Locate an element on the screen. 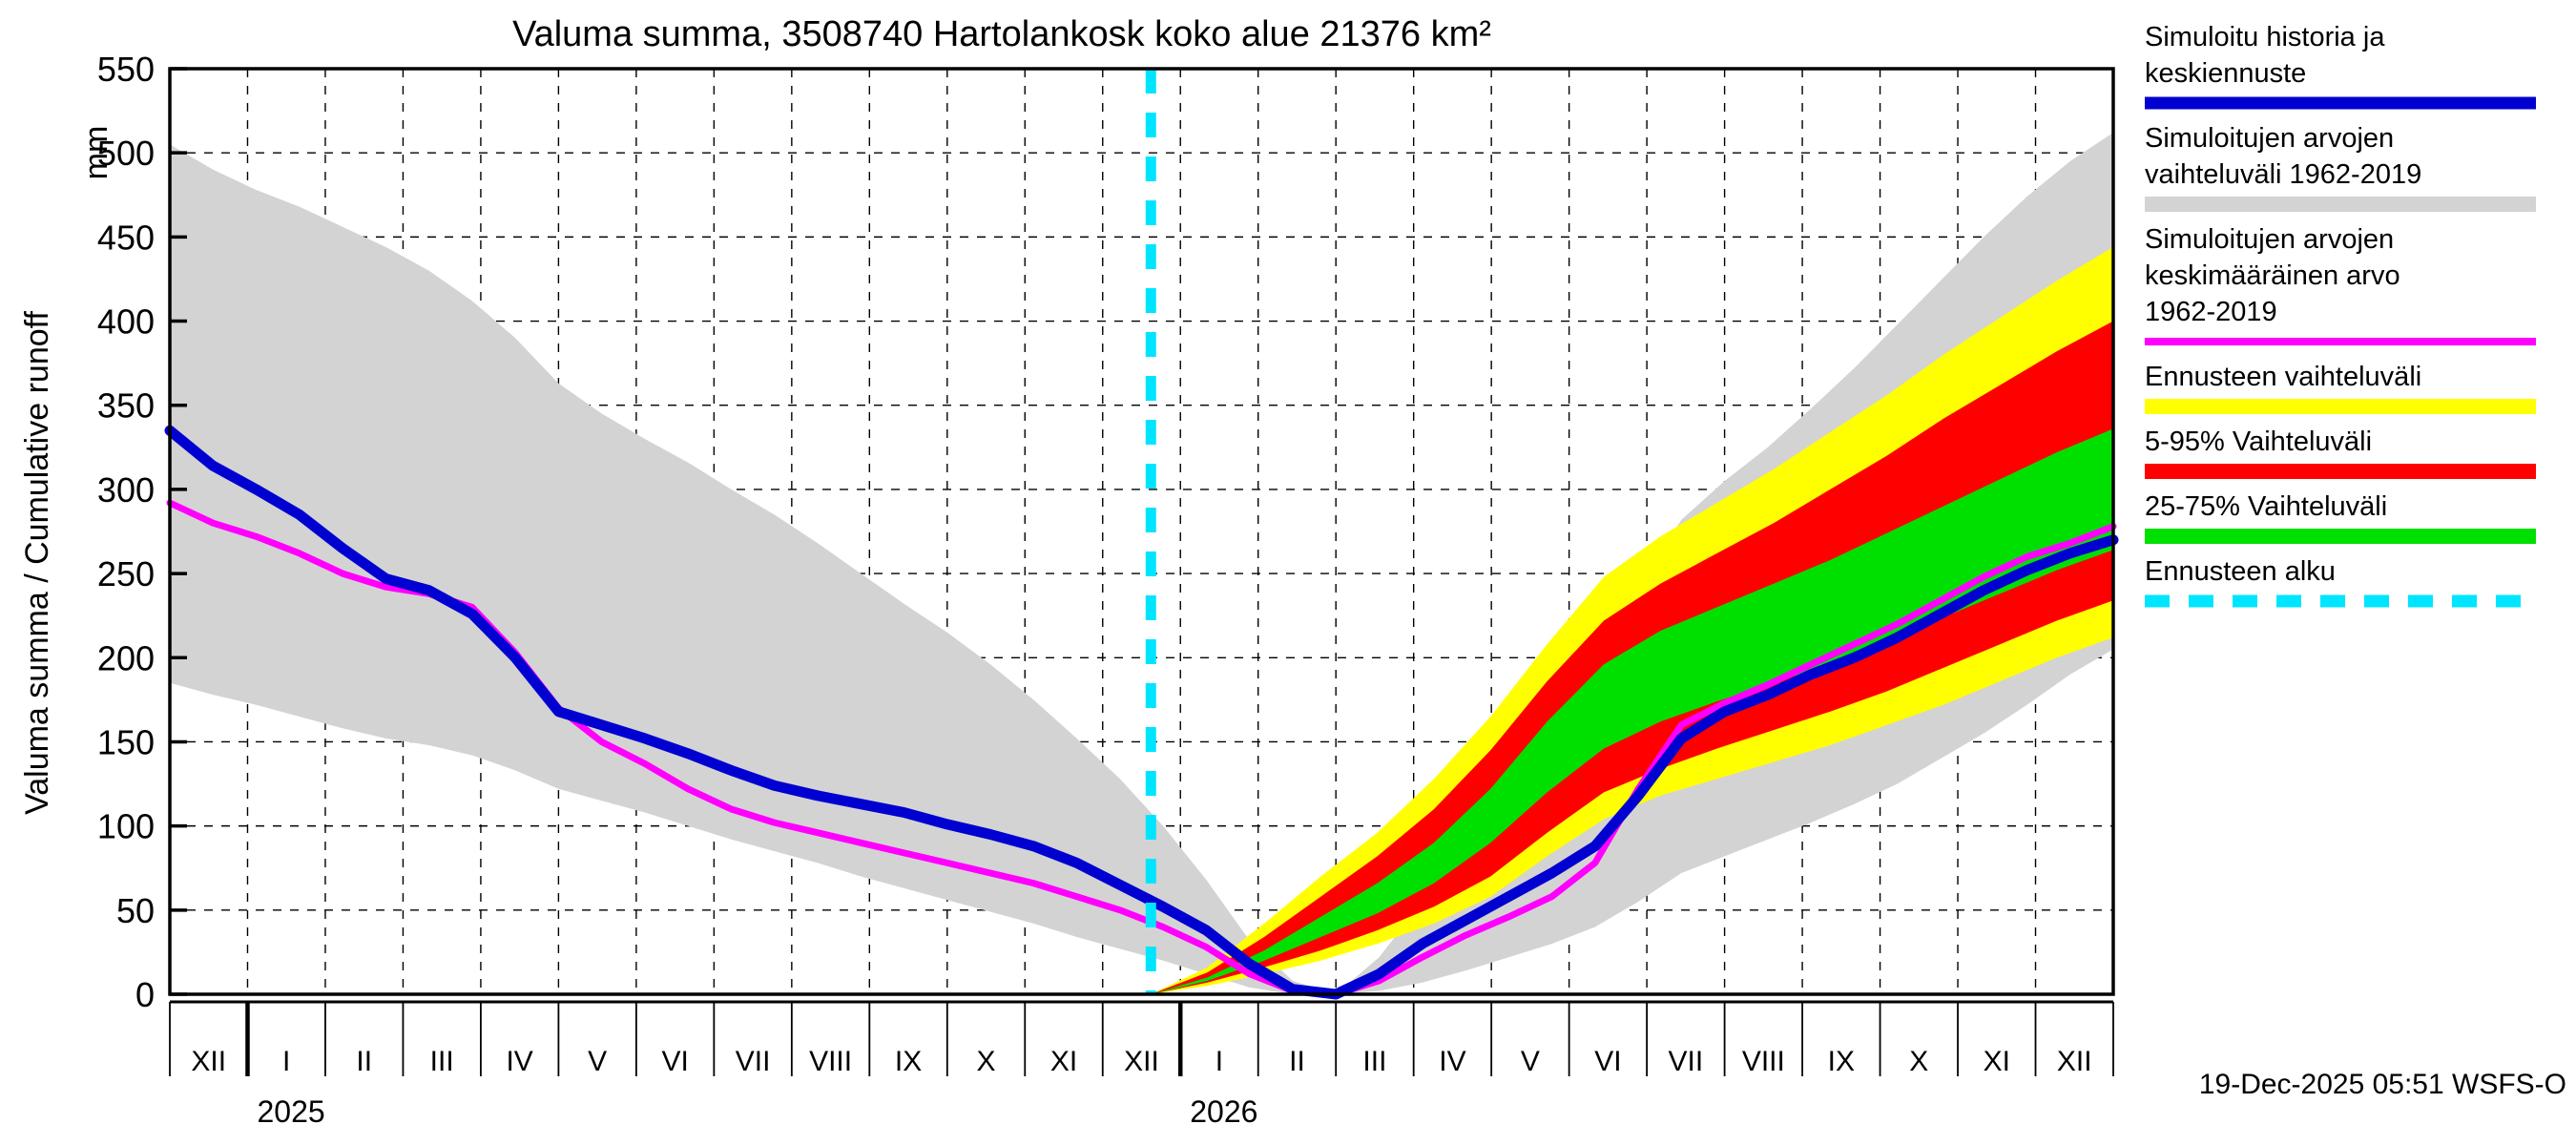 This screenshot has width=2576, height=1145. y-tick-label: 550 is located at coordinates (126, 69).